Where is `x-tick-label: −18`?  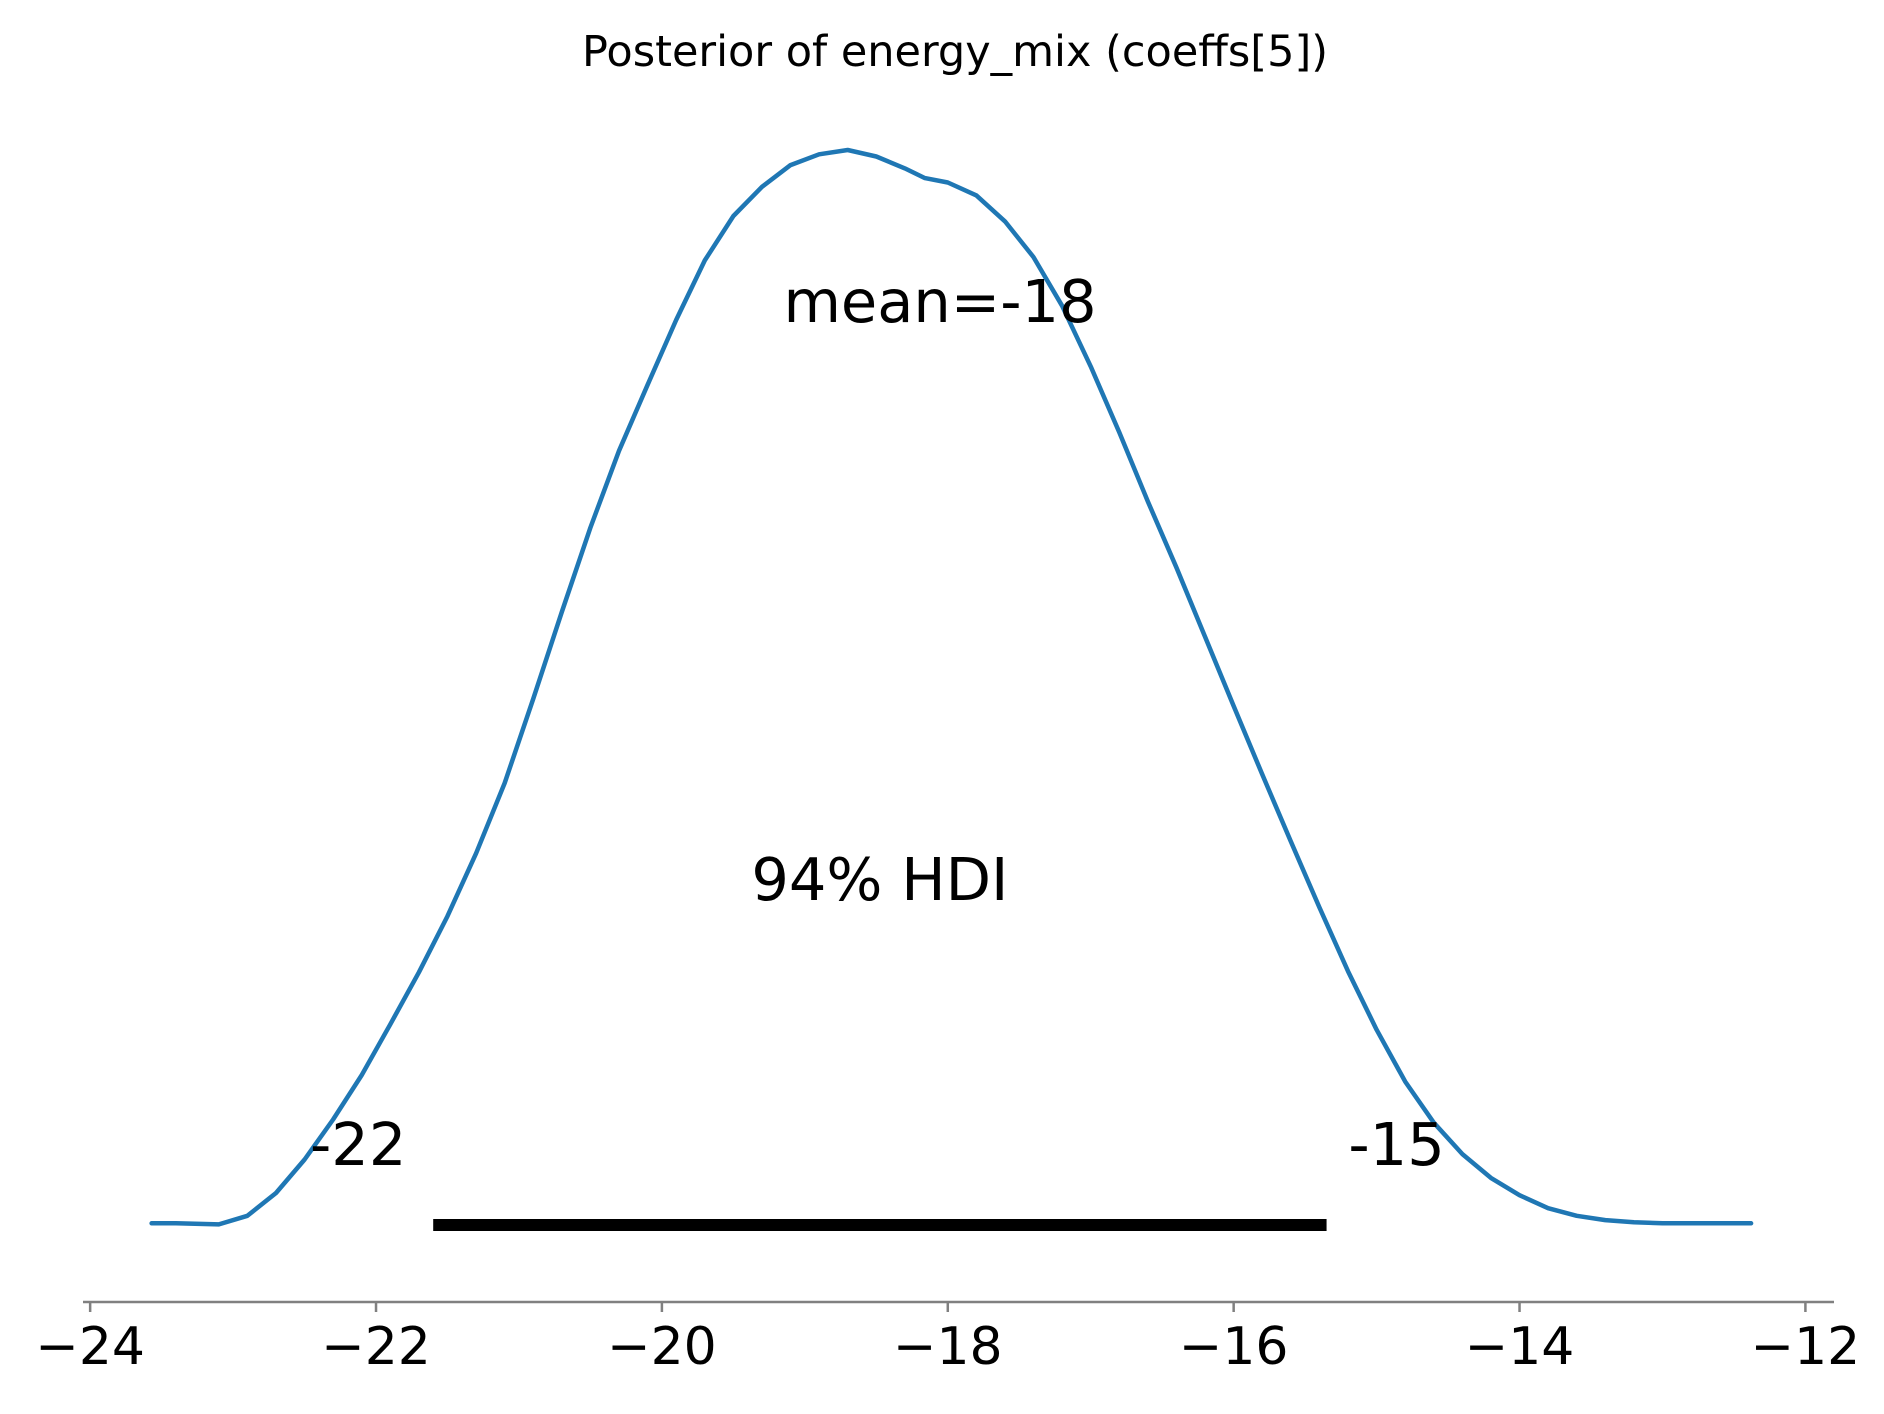 x-tick-label: −18 is located at coordinates (948, 1347).